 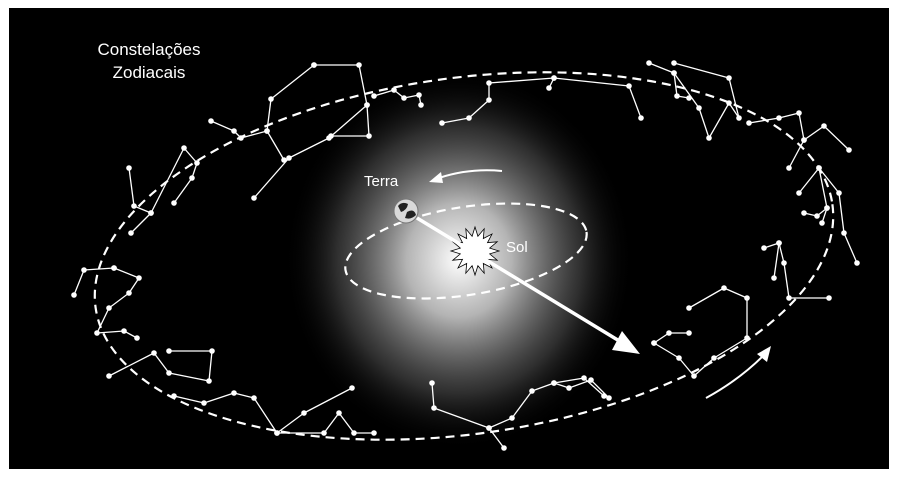 What do you see at coordinates (149, 72) in the screenshot?
I see `diagram-title-line-2: Zodiacais` at bounding box center [149, 72].